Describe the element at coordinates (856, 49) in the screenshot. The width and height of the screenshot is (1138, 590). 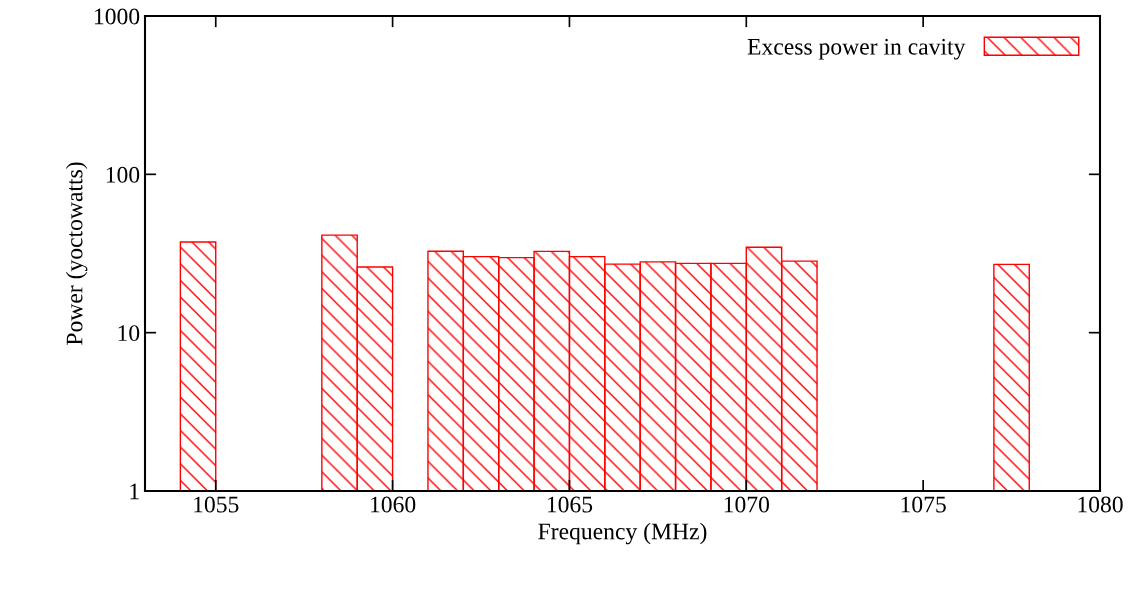
I see `legend-label: Excess power in cavity` at that location.